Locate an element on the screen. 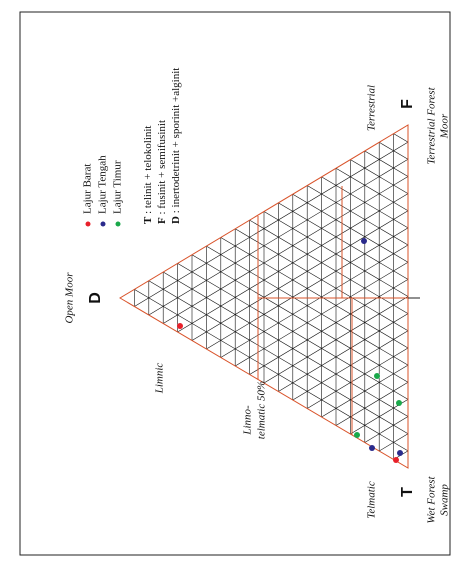  vertex-label: T is located at coordinates (407, 492).